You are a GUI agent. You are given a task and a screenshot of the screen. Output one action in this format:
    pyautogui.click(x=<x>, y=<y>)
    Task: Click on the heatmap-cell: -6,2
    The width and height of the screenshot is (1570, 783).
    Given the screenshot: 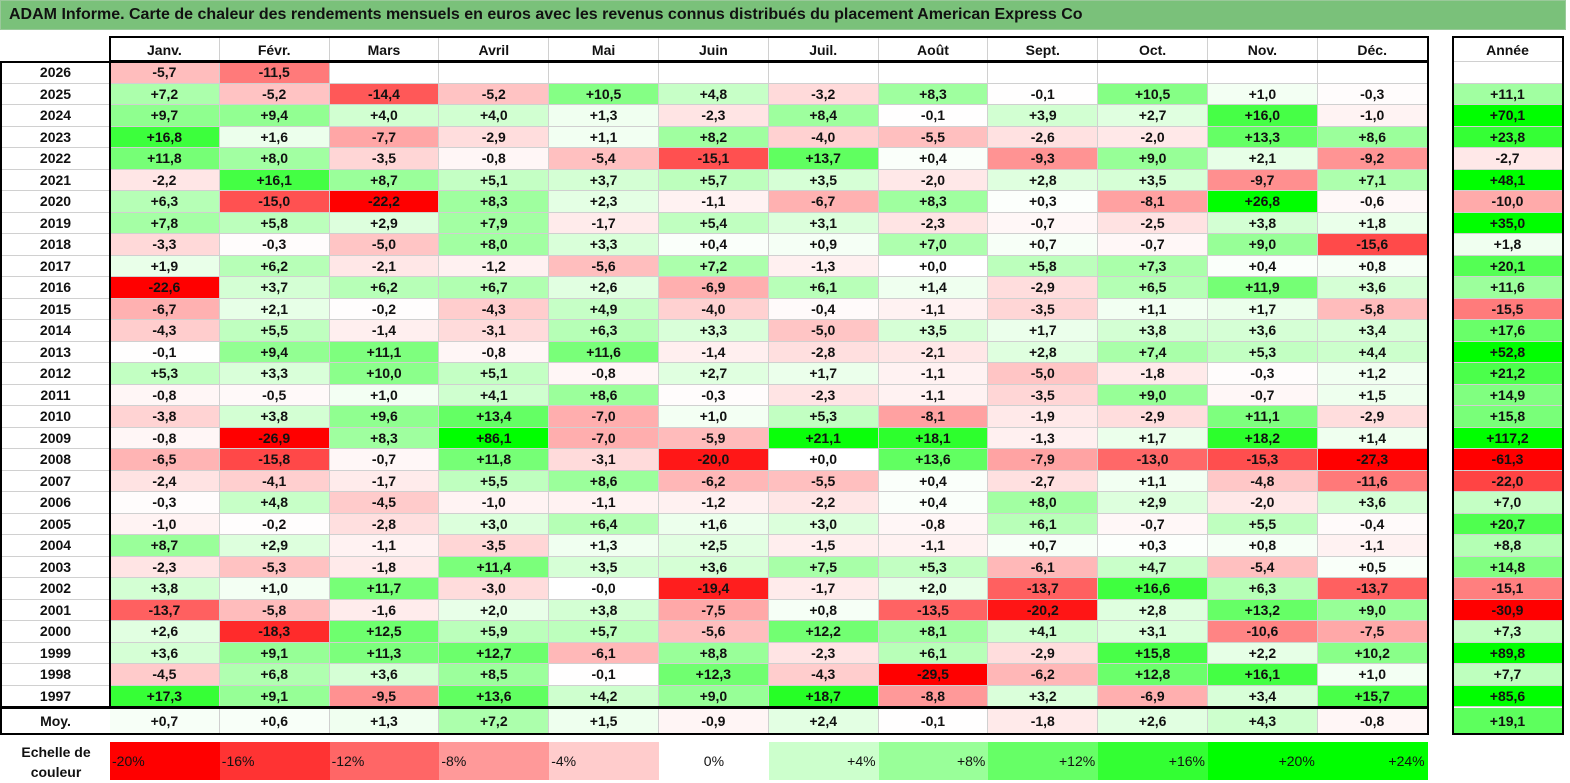 What is the action you would take?
    pyautogui.click(x=714, y=481)
    